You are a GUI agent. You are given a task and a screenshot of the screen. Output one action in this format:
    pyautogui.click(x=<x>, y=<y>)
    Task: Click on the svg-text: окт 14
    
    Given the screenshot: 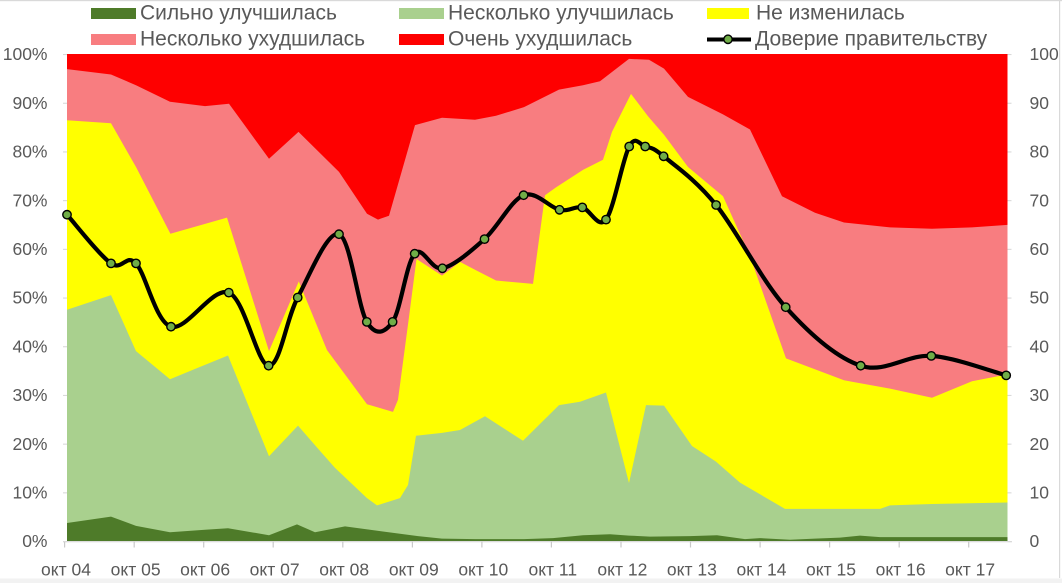 What is the action you would take?
    pyautogui.click(x=762, y=570)
    